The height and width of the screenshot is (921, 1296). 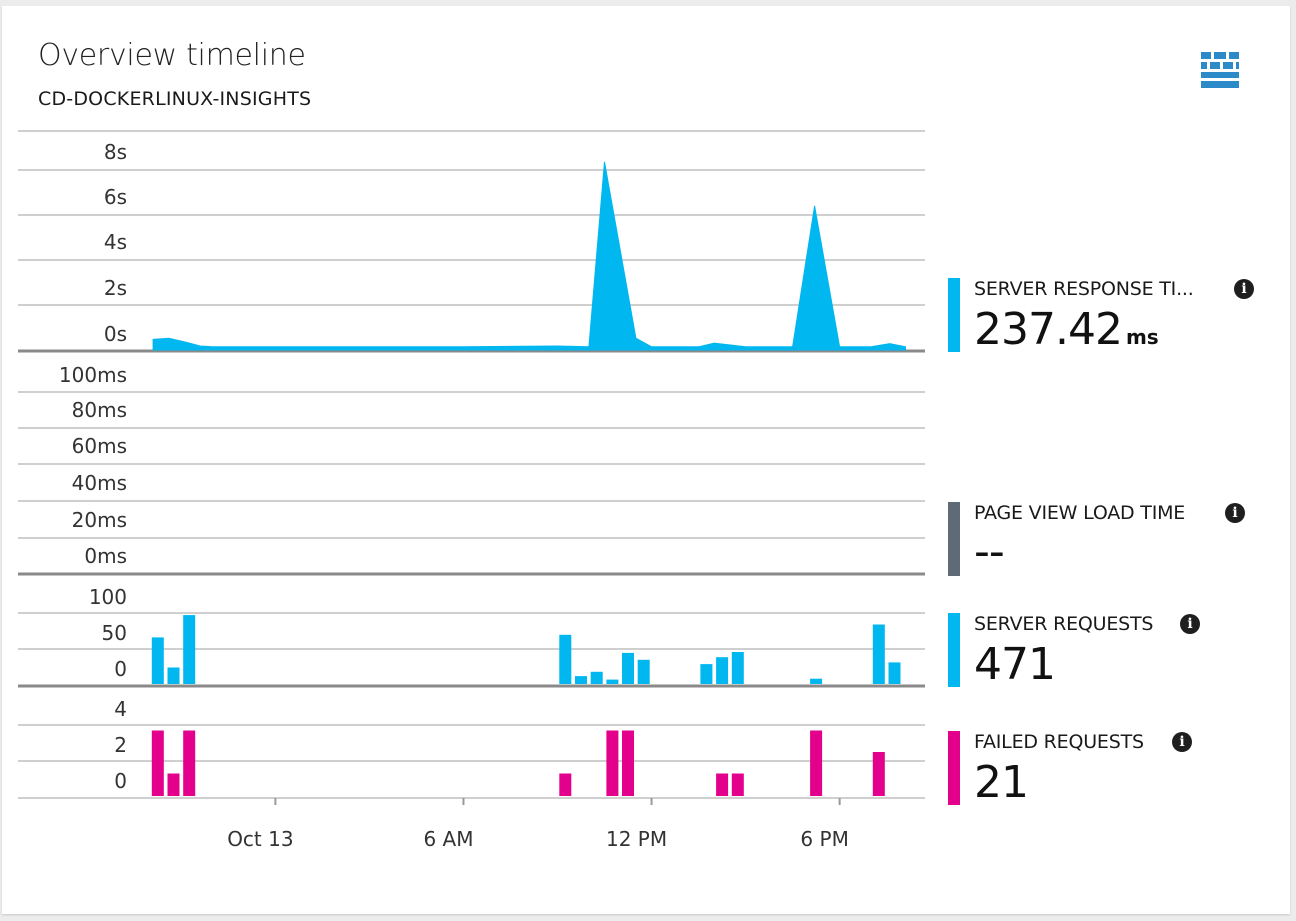 I want to click on server-response-time-color-bar, so click(x=954, y=315).